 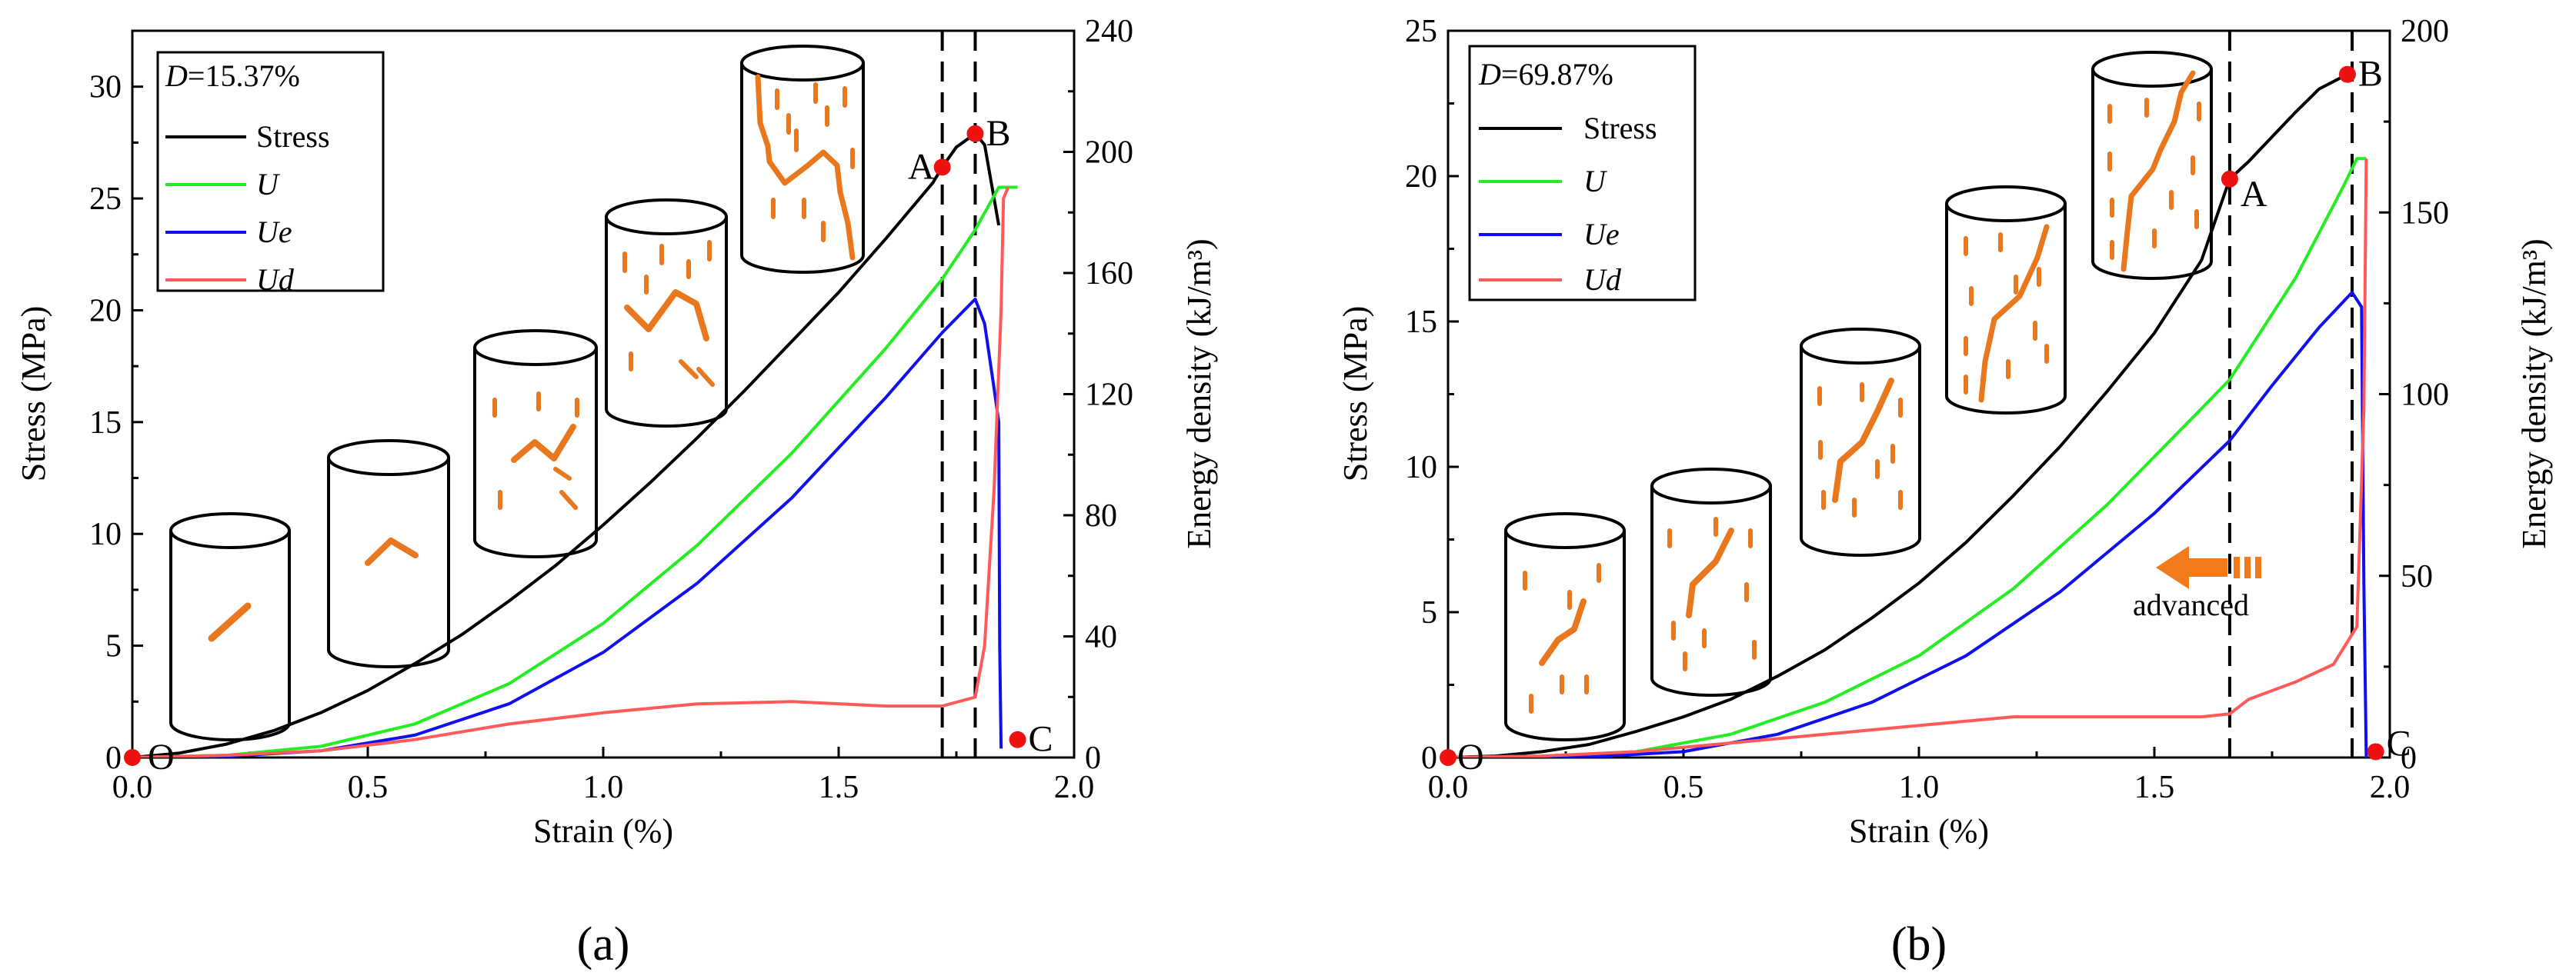 I want to click on y-axis-label-right-a: Energy density (kJ/m³), so click(x=1199, y=393).